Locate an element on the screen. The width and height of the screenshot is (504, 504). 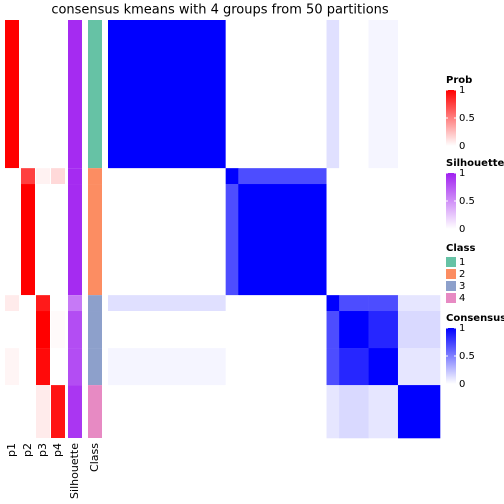
legend-label: 4 is located at coordinates (462, 298).